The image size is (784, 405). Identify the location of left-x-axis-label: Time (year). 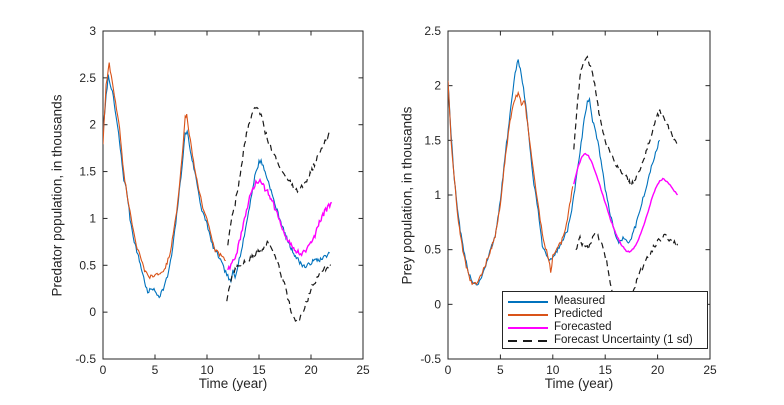
(233, 383).